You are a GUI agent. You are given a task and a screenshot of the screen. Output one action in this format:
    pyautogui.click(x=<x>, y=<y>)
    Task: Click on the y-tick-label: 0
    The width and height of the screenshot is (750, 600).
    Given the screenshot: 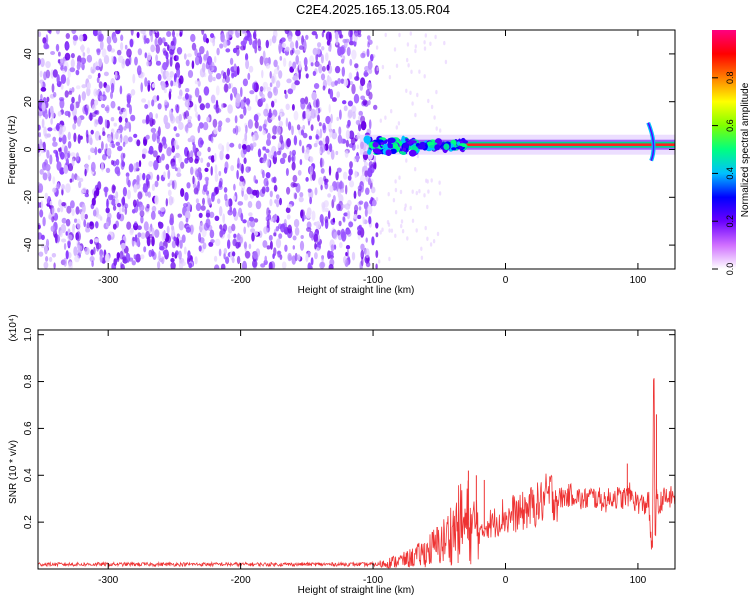 What is the action you would take?
    pyautogui.click(x=28, y=149)
    